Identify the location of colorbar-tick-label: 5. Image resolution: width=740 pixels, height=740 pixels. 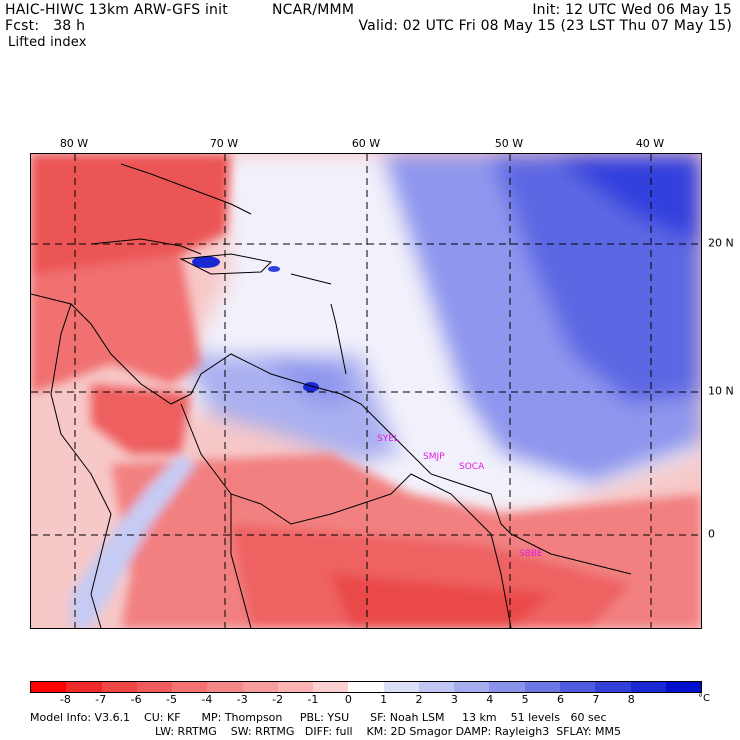
(525, 699).